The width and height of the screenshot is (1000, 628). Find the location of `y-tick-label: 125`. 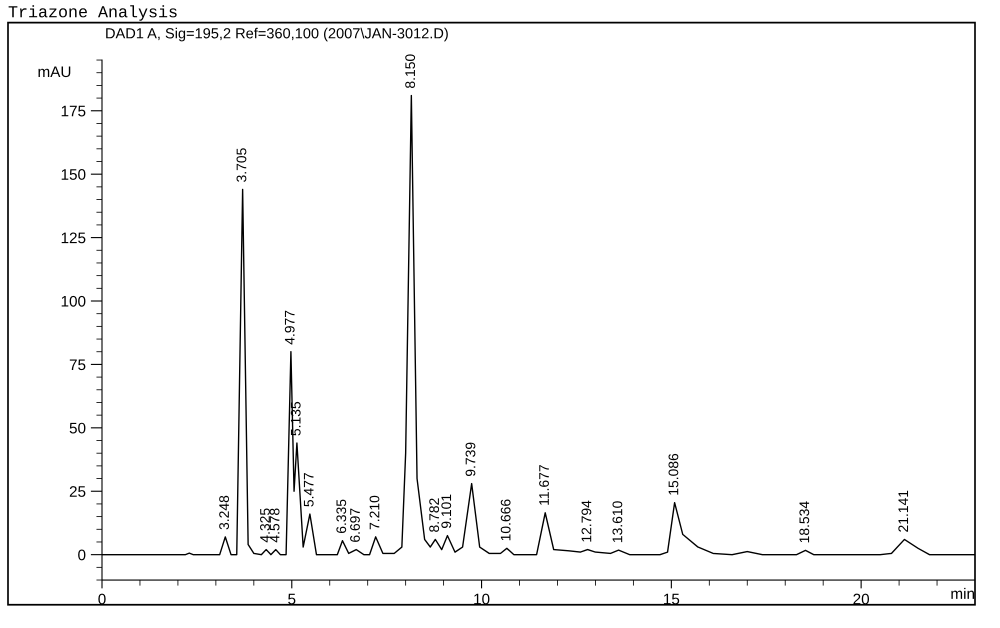

y-tick-label: 125 is located at coordinates (74, 238).